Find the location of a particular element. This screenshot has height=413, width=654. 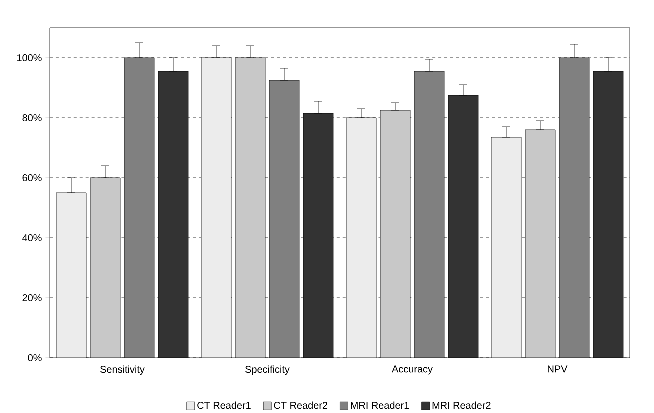

x-tick-label: Accuracy is located at coordinates (412, 370).